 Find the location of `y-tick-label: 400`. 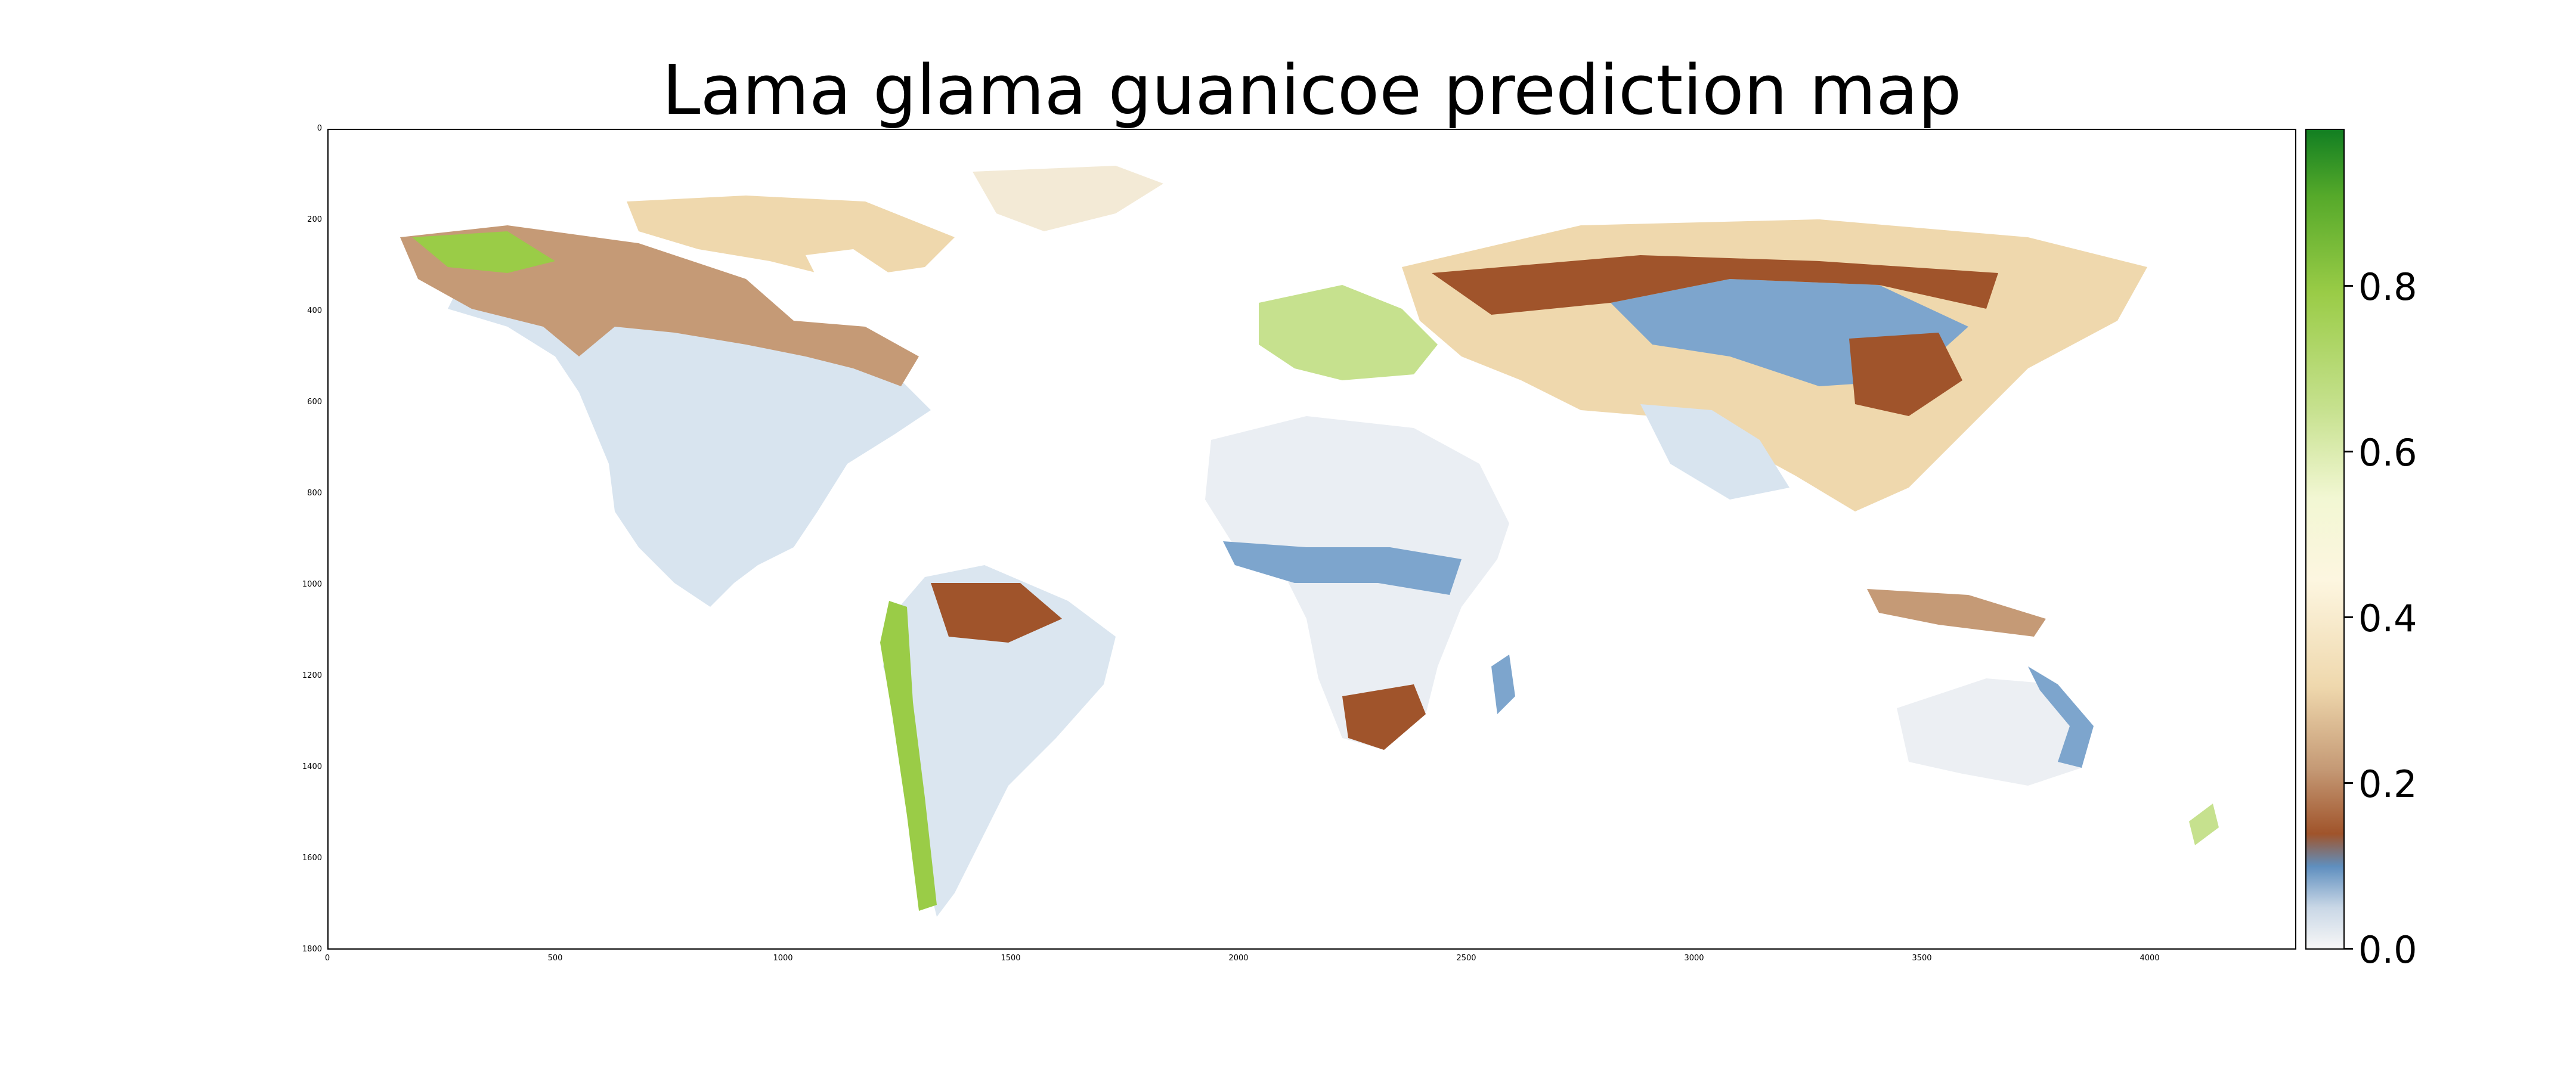

y-tick-label: 400 is located at coordinates (315, 310).